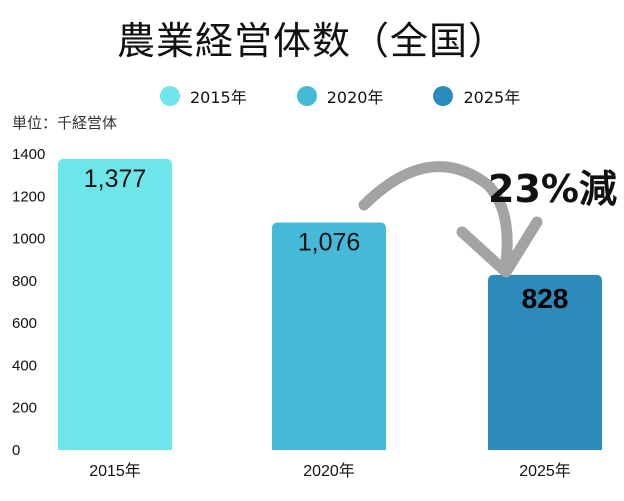 Image resolution: width=624 pixels, height=501 pixels. What do you see at coordinates (28, 196) in the screenshot?
I see `y-tick-label: 1200` at bounding box center [28, 196].